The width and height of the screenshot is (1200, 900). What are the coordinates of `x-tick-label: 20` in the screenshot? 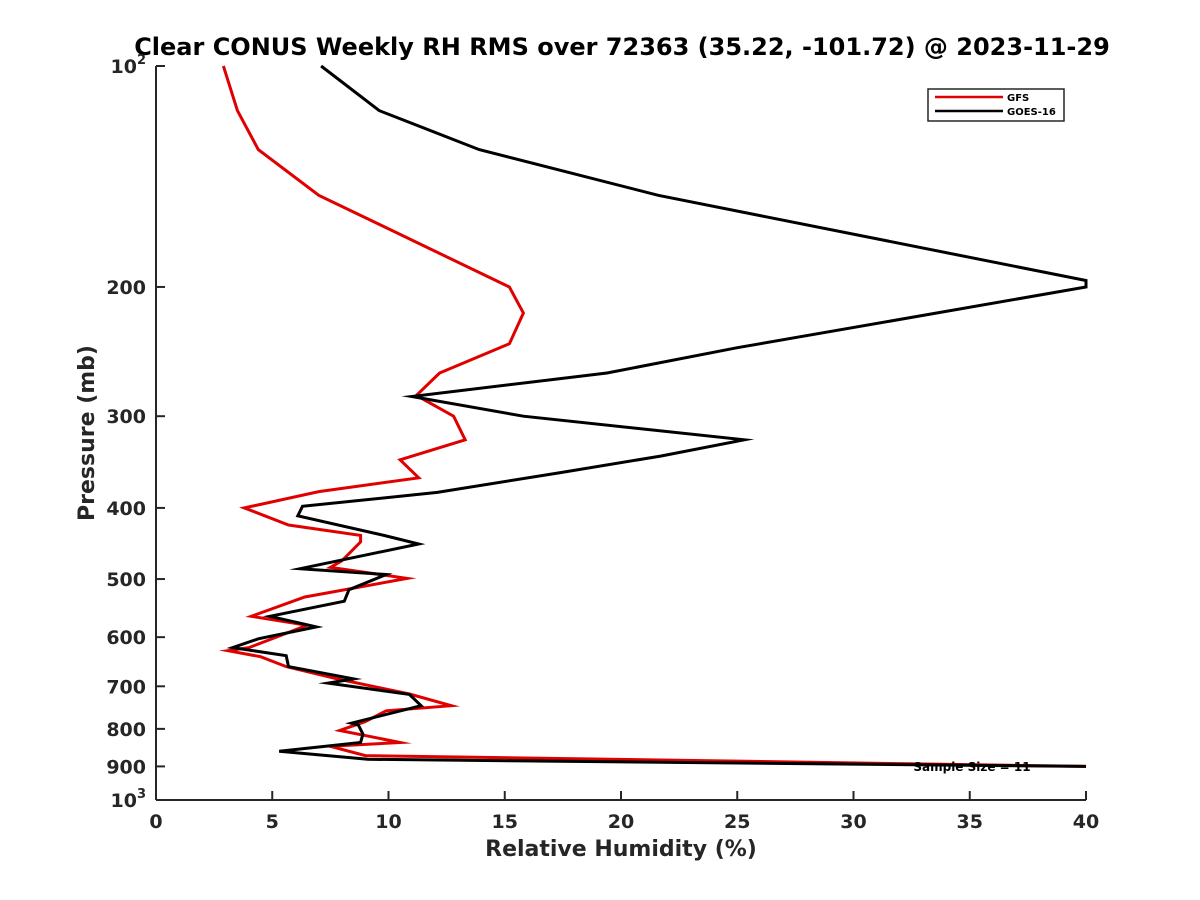 It's located at (621, 822).